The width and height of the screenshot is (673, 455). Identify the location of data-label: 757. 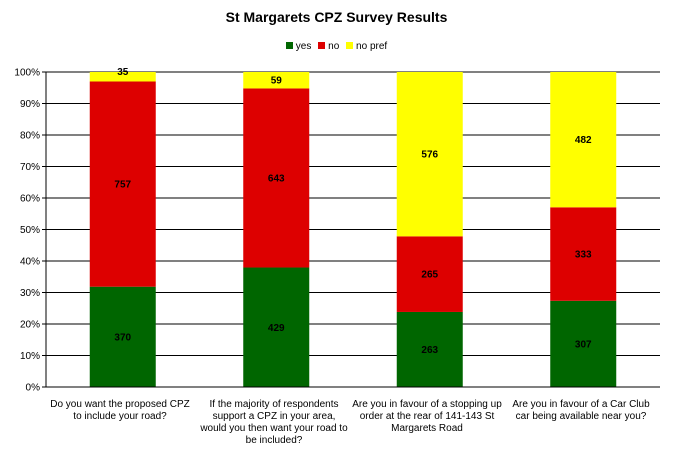
(122, 185).